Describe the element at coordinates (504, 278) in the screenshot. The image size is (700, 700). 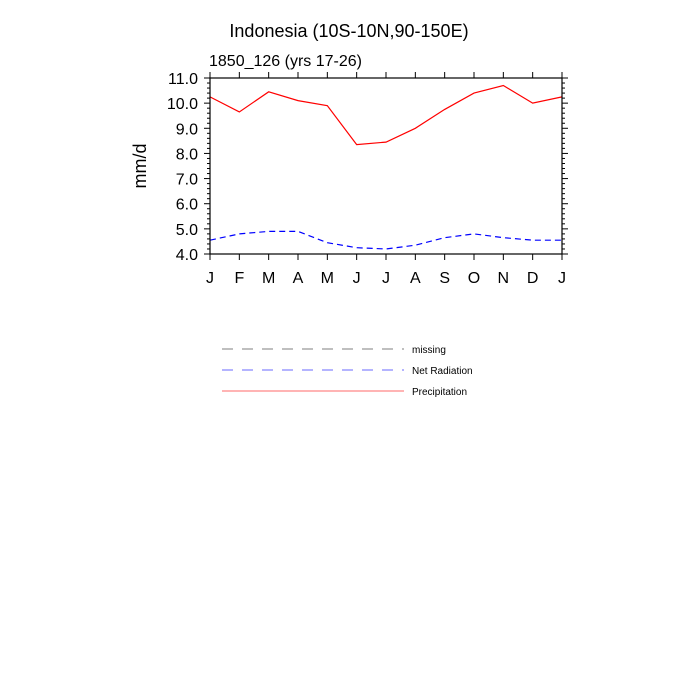
I see `x-tick-label: N` at that location.